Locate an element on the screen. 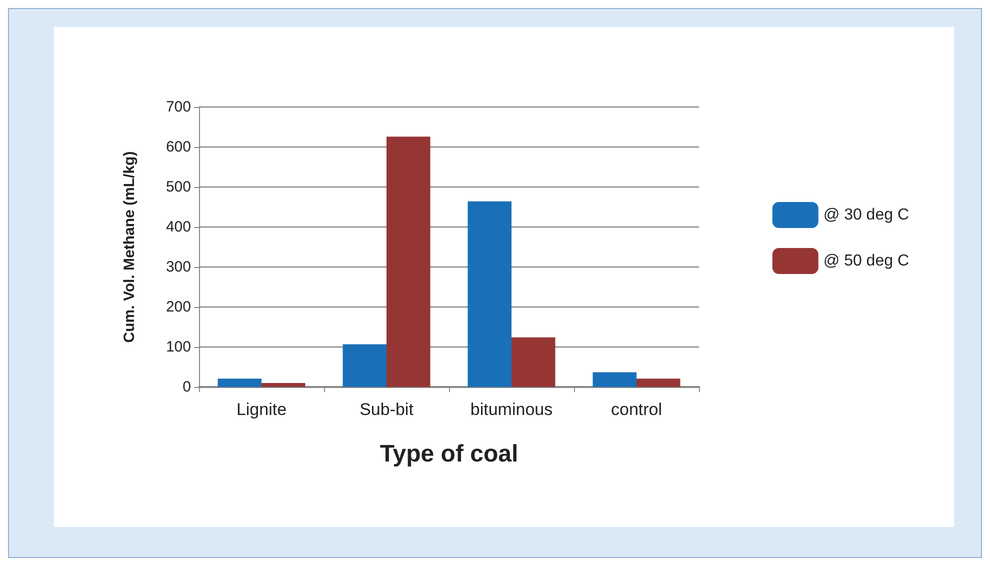 Image resolution: width=990 pixels, height=566 pixels. y-tick-label: 100 is located at coordinates (178, 347).